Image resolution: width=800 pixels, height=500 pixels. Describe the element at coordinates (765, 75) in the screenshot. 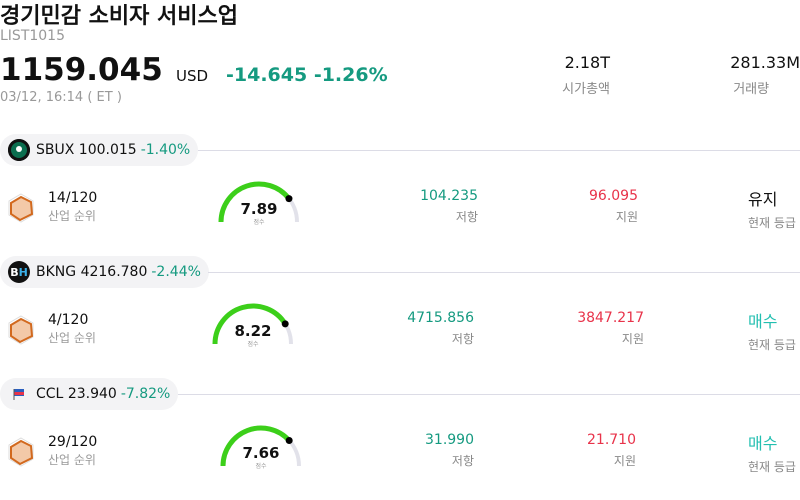

I see `volume: 281.33M 거래량` at that location.